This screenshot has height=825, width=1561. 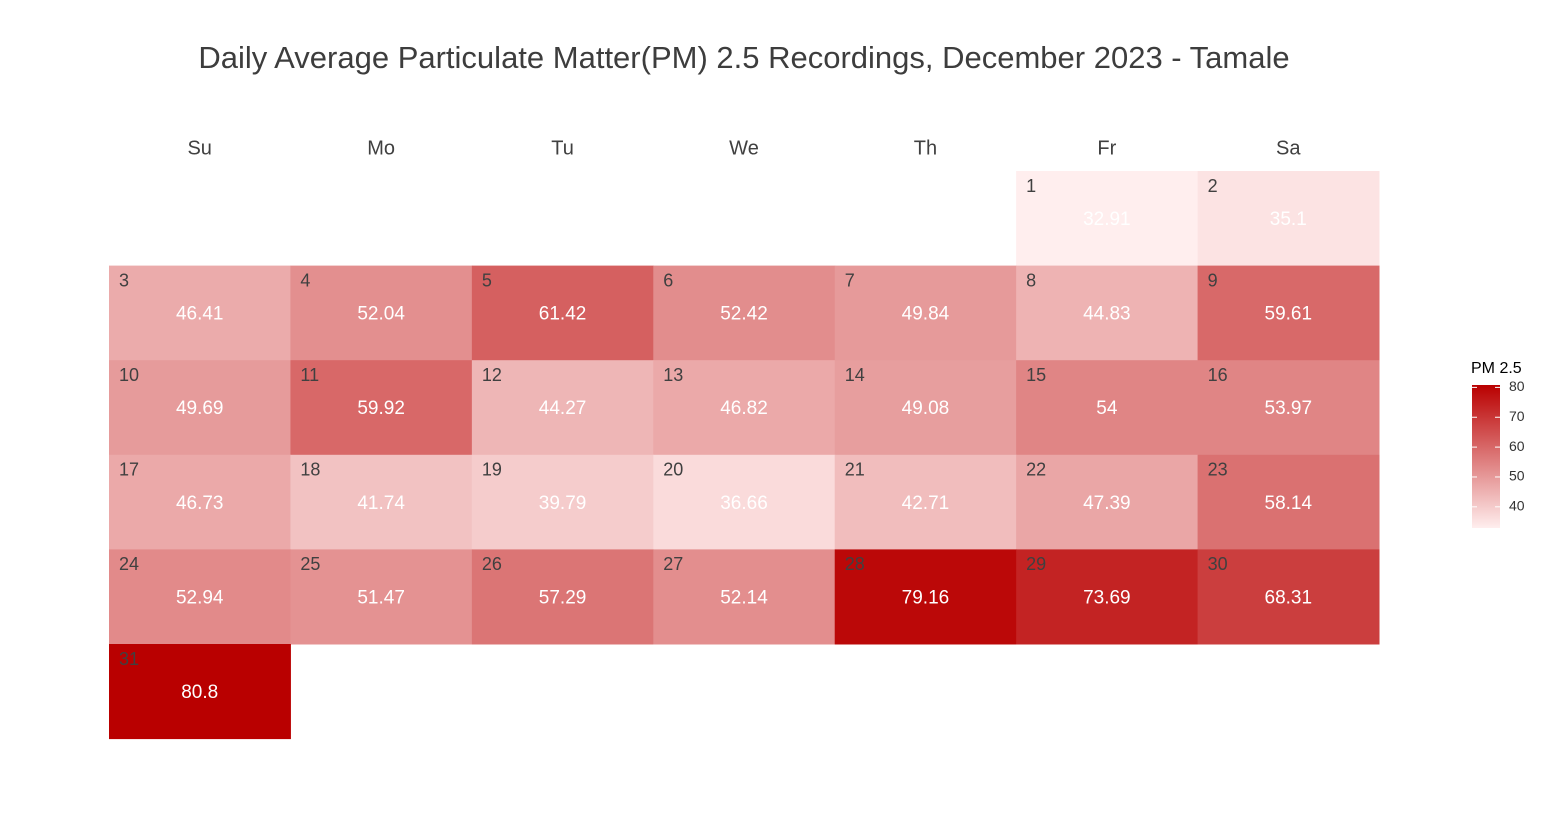 I want to click on day-value-label: 42.71, so click(x=926, y=503).